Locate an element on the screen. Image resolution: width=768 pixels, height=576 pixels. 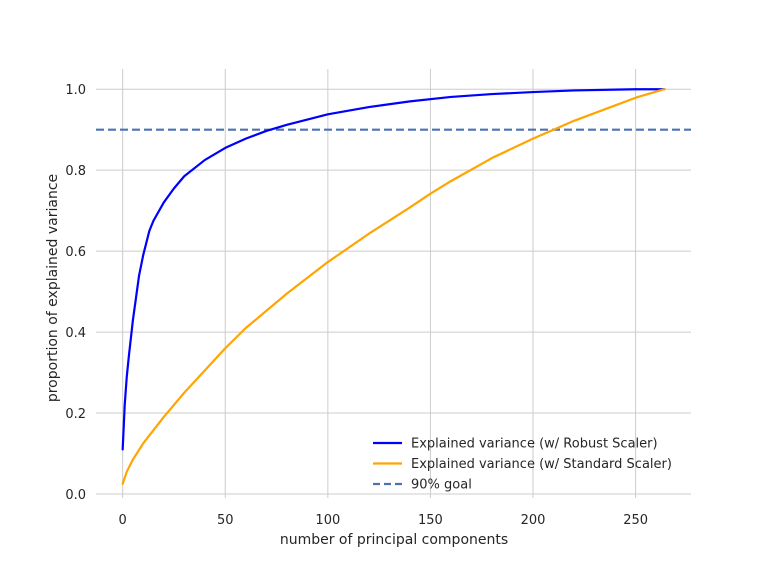
x-tick-label: 200 is located at coordinates (533, 520).